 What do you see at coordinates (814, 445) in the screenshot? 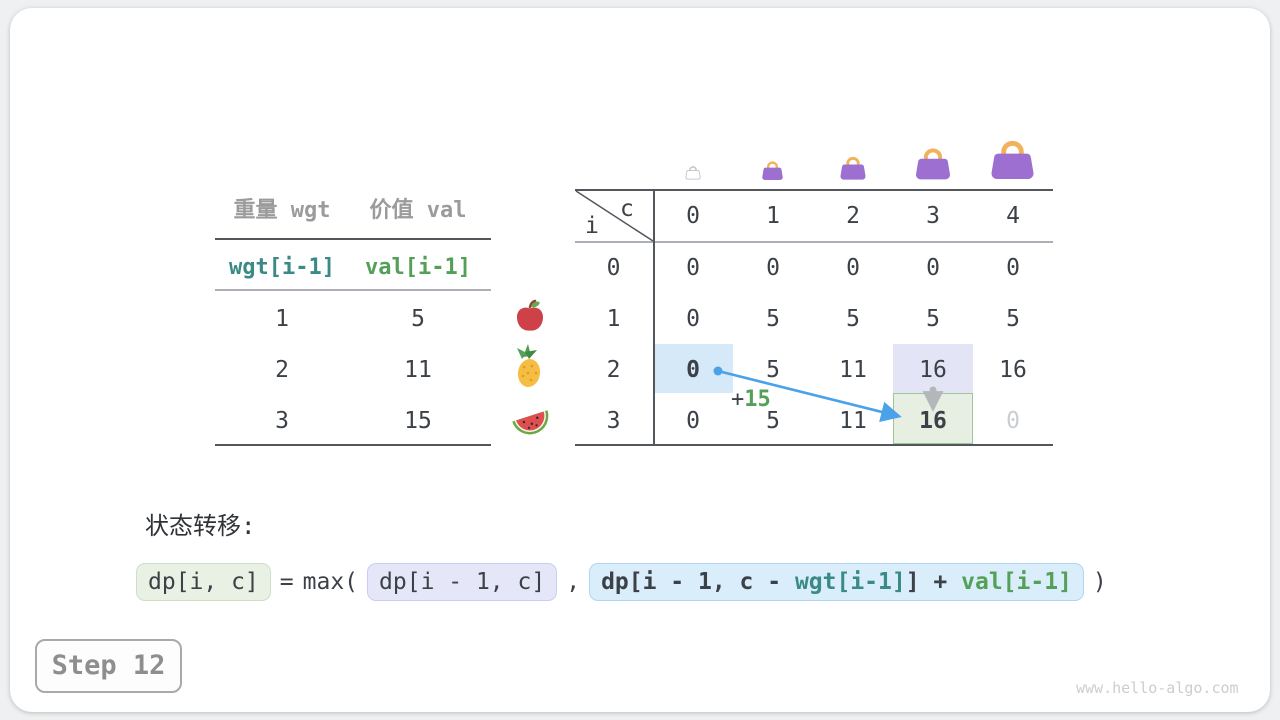
I see `dp-table-bottom-rule` at bounding box center [814, 445].